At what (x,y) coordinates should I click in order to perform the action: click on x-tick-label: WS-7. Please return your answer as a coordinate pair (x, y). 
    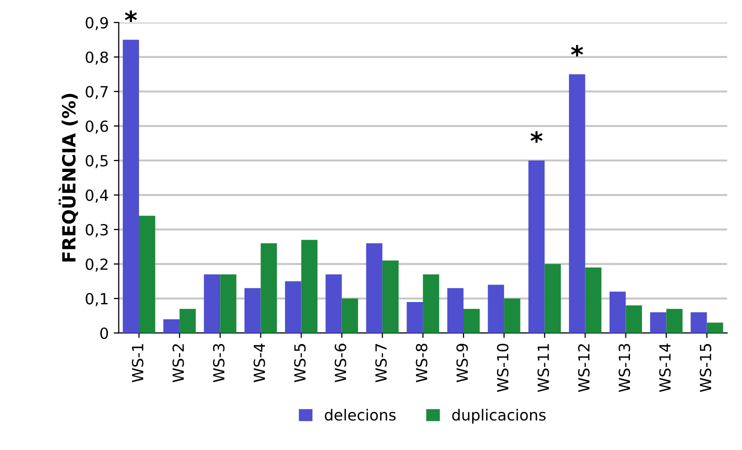
    Looking at the image, I should click on (381, 363).